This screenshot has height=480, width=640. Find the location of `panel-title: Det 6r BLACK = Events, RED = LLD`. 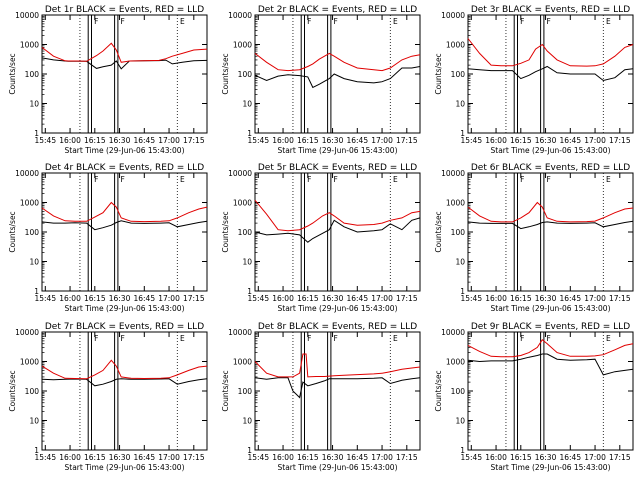

panel-title: Det 6r BLACK = Events, RED = LLD is located at coordinates (550, 168).